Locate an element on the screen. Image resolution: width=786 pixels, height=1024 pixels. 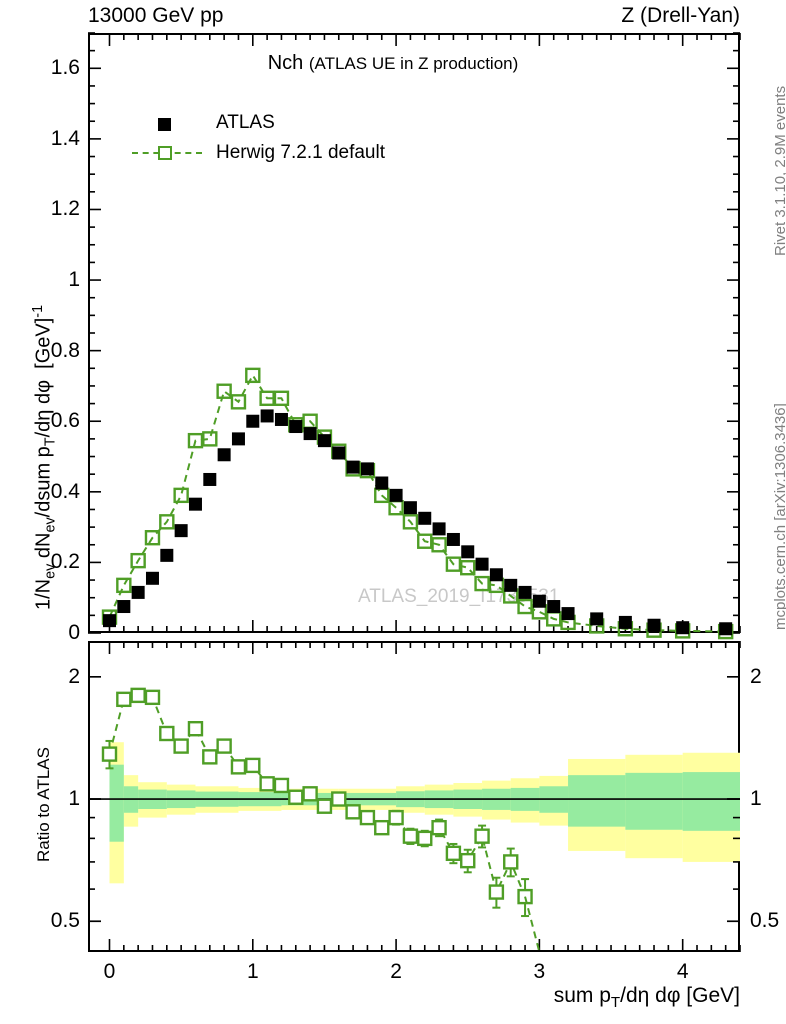
analysis-watermark: ATLAS_2019_I1736531 is located at coordinates (459, 596).